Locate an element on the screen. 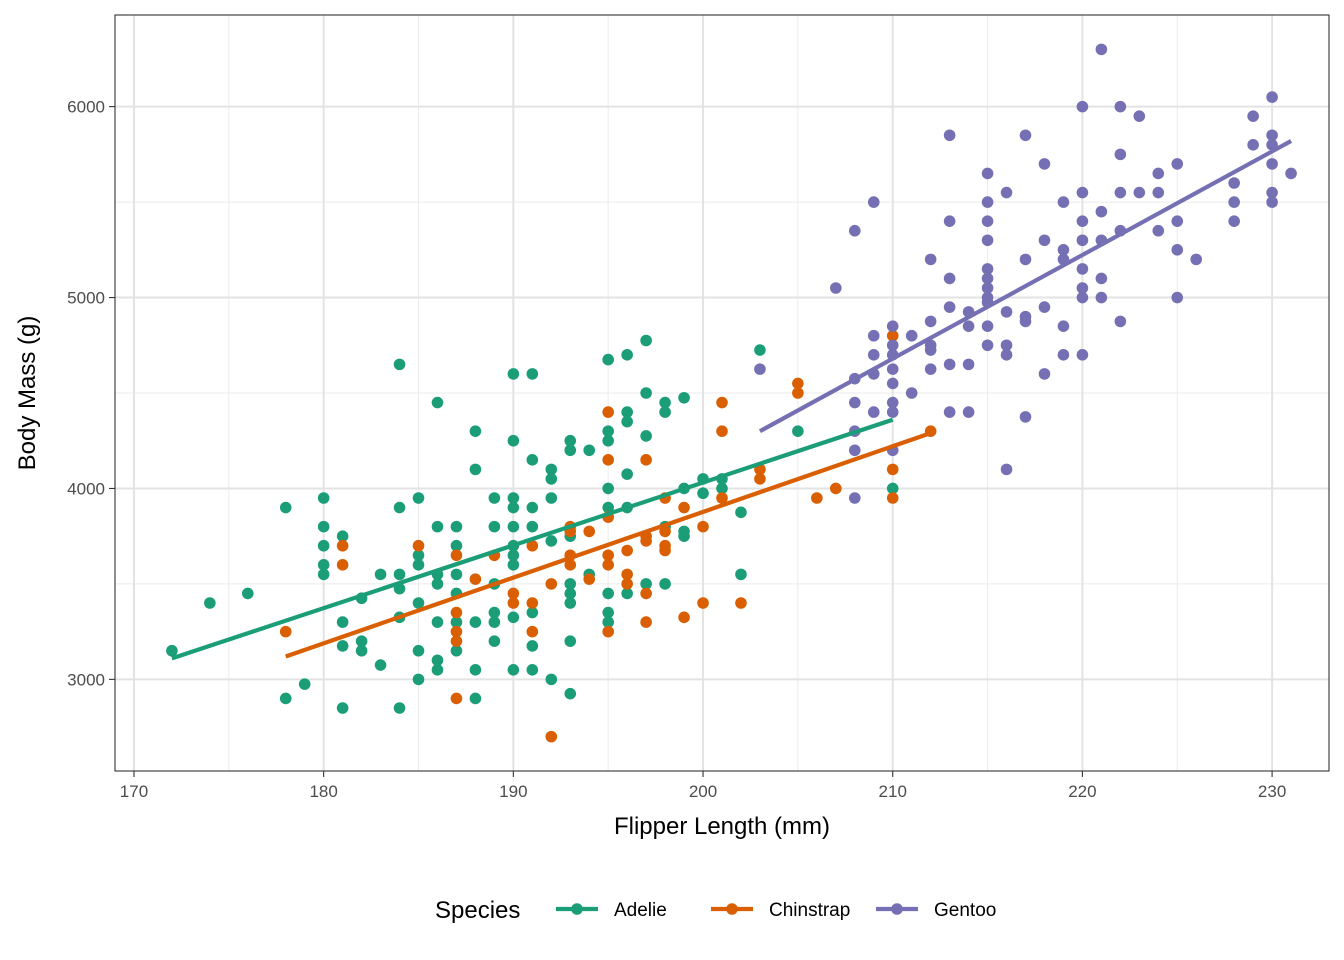 The image size is (1344, 960). legend-label-chinstrap: Chinstrap is located at coordinates (809, 910).